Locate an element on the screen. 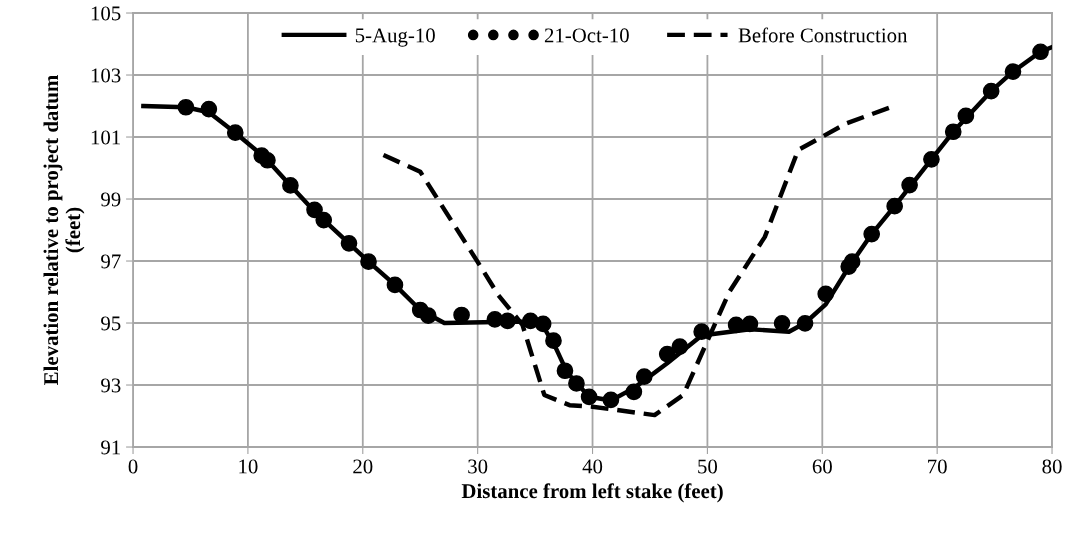 Image resolution: width=1066 pixels, height=536 pixels. y-tick-label: 95 is located at coordinates (111, 323).